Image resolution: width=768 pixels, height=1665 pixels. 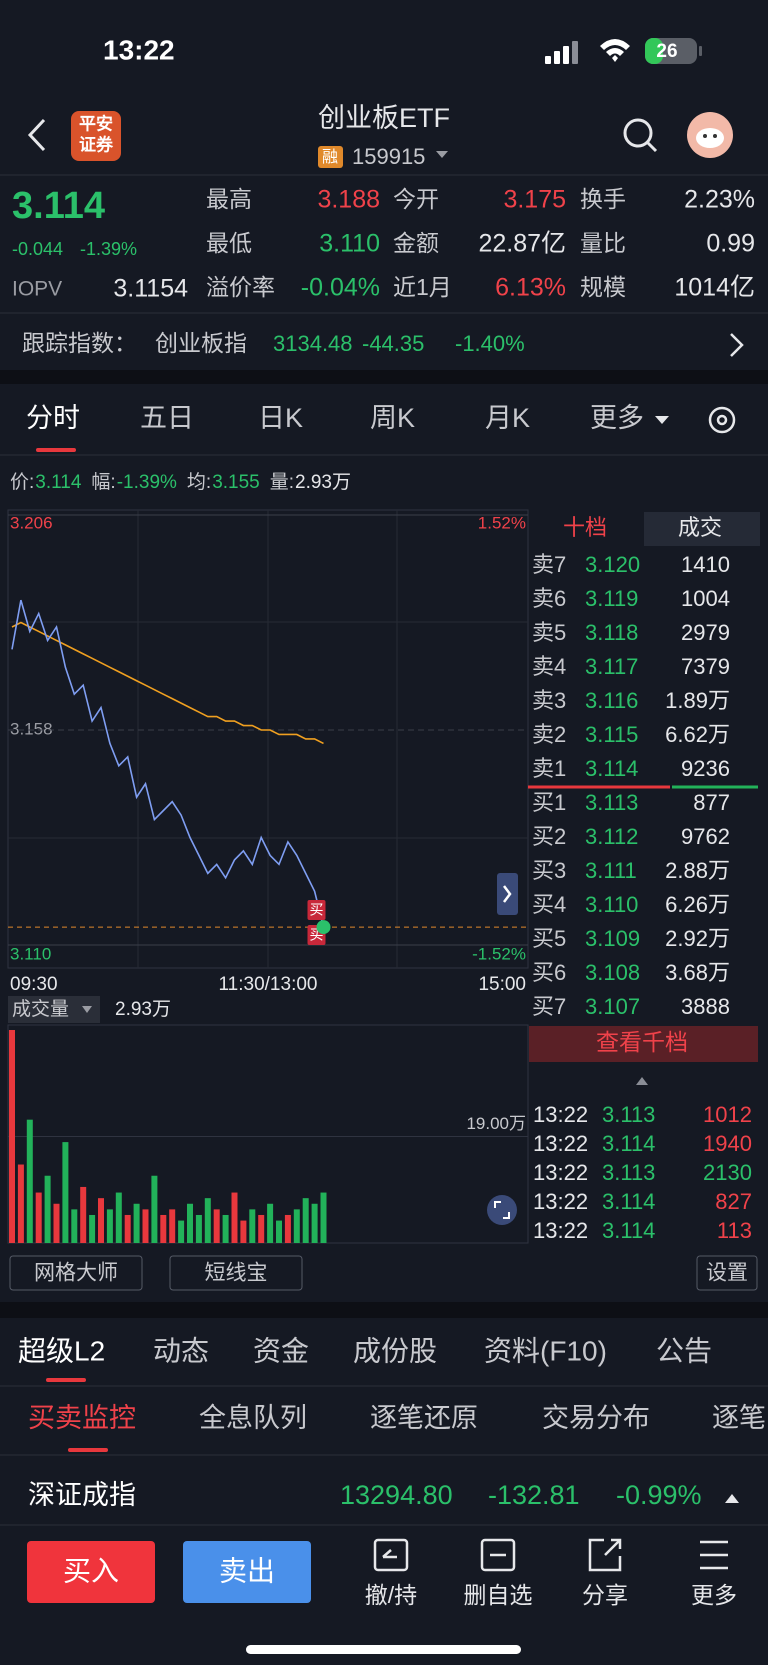 I want to click on logo-text: 证券, so click(x=96, y=144).